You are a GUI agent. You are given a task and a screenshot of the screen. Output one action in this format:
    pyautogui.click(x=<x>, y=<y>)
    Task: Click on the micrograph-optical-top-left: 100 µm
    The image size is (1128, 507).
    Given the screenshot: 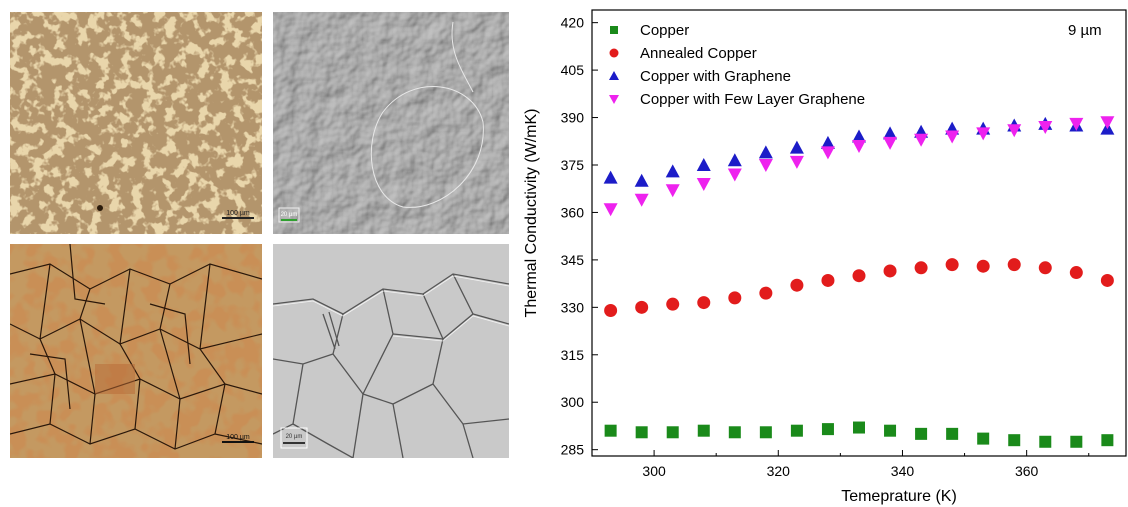 What is the action you would take?
    pyautogui.click(x=136, y=123)
    